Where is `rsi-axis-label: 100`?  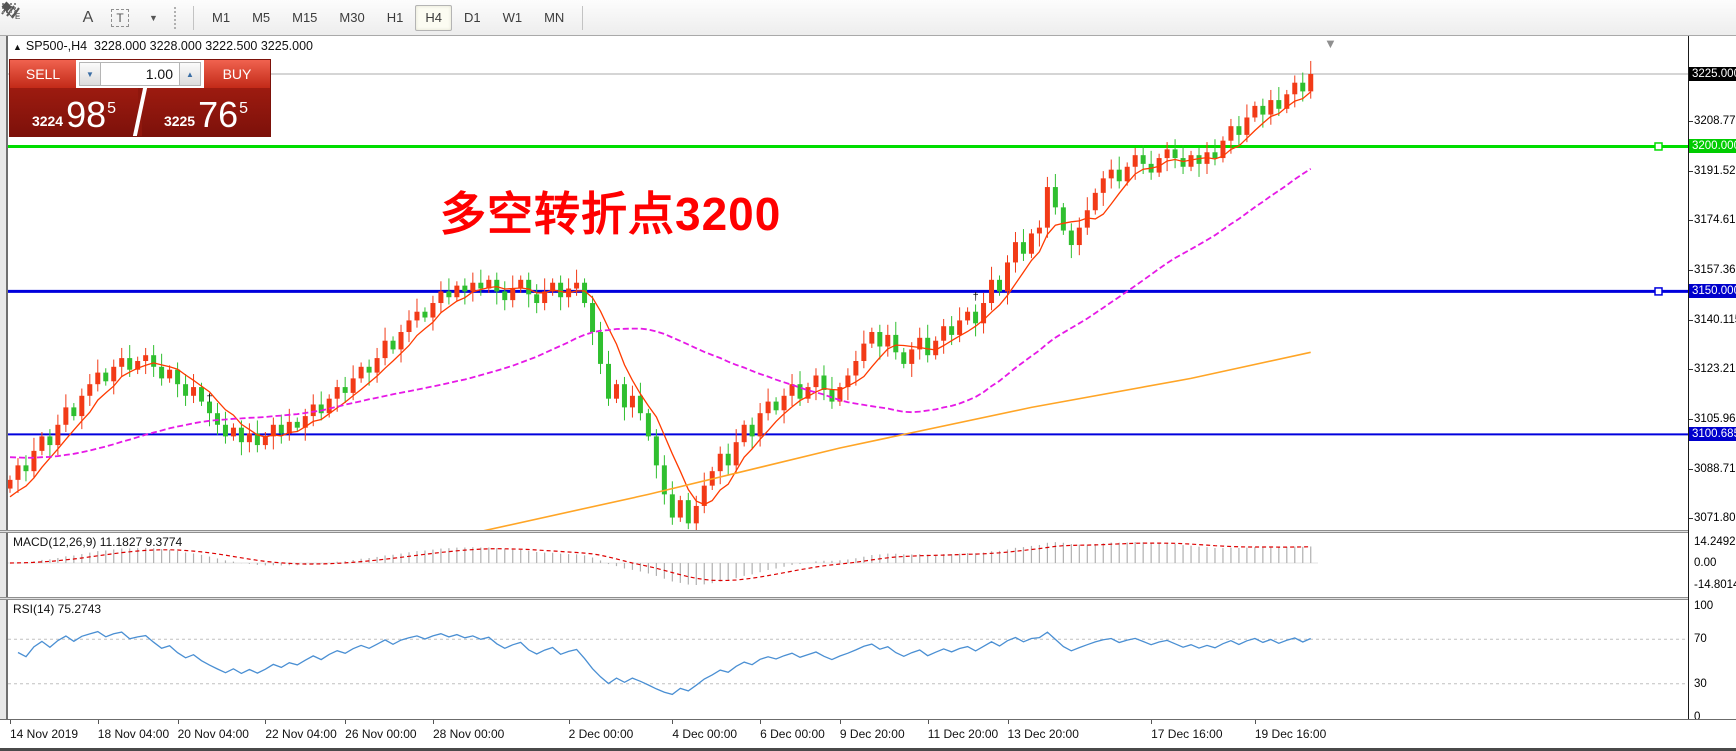 rsi-axis-label: 100 is located at coordinates (1704, 606).